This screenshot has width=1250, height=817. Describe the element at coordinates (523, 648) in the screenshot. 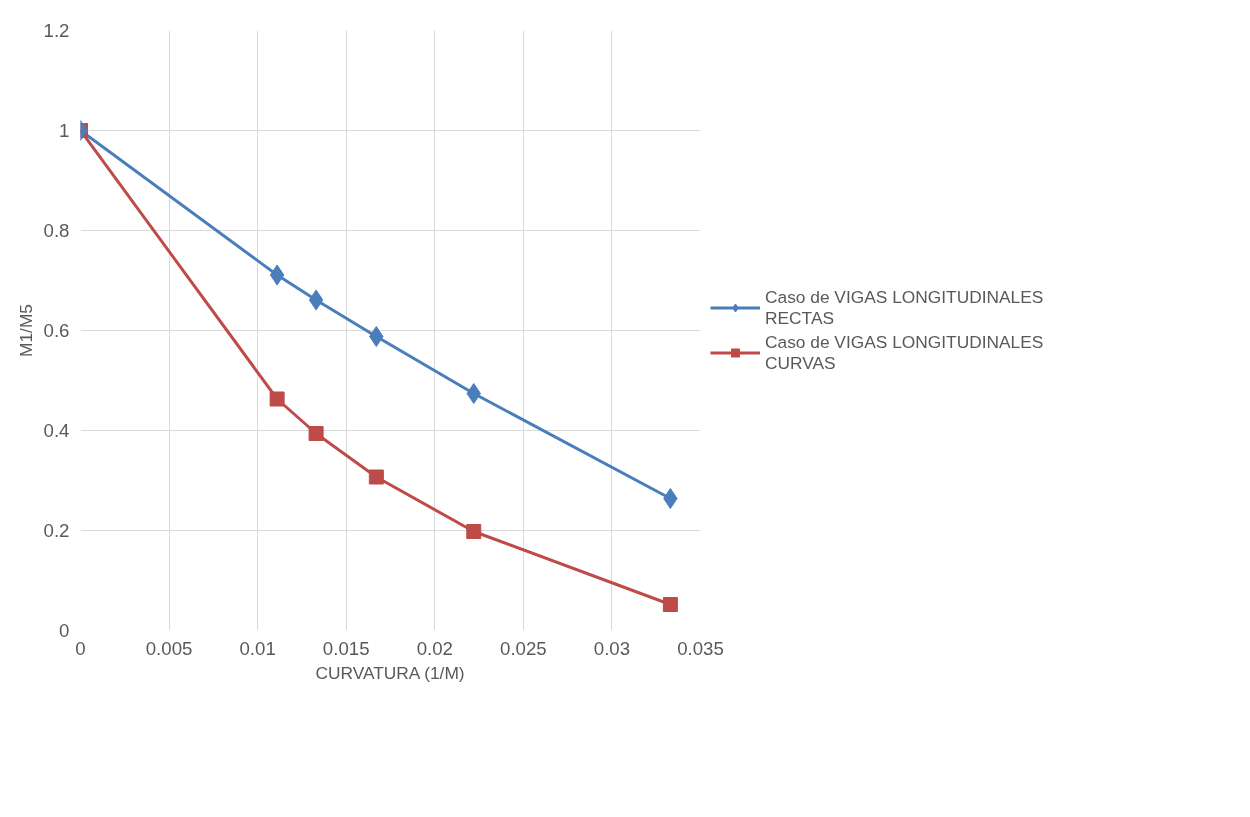

I see `x-tick-label: 0.025` at that location.